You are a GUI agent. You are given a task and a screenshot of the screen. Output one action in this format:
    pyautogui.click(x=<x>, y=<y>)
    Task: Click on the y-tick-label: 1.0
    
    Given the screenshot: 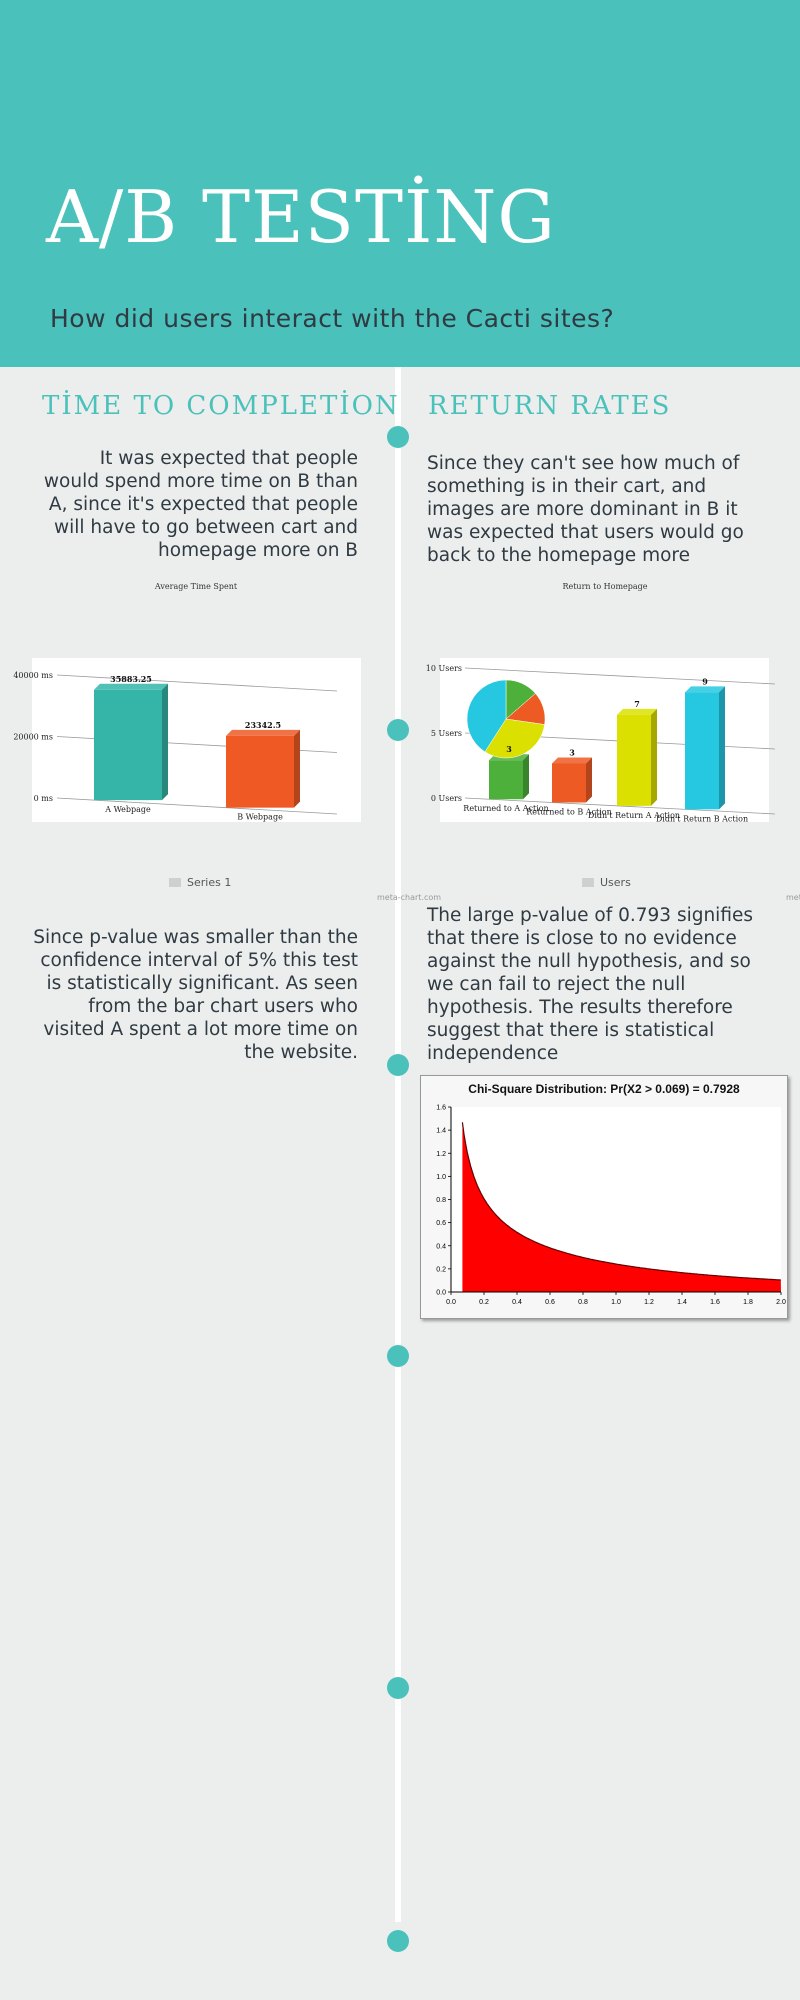 What is the action you would take?
    pyautogui.click(x=441, y=1177)
    